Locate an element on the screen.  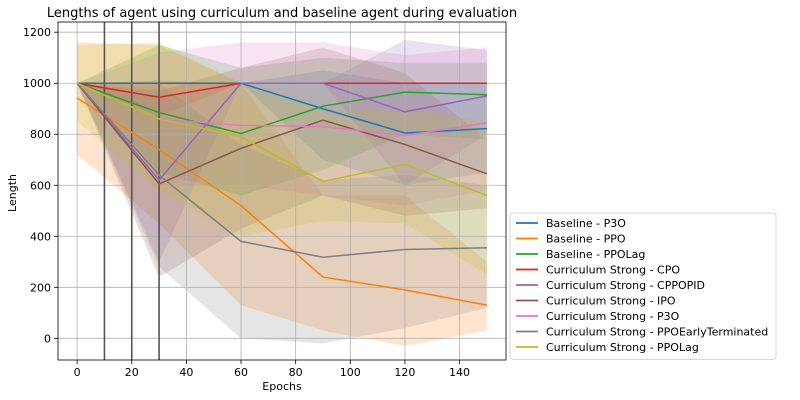
vertical-markers is located at coordinates (131, 191).